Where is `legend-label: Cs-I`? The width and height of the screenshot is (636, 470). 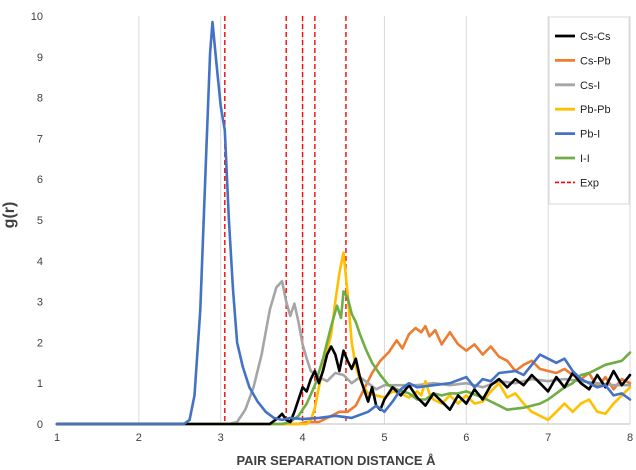 legend-label: Cs-I is located at coordinates (590, 86).